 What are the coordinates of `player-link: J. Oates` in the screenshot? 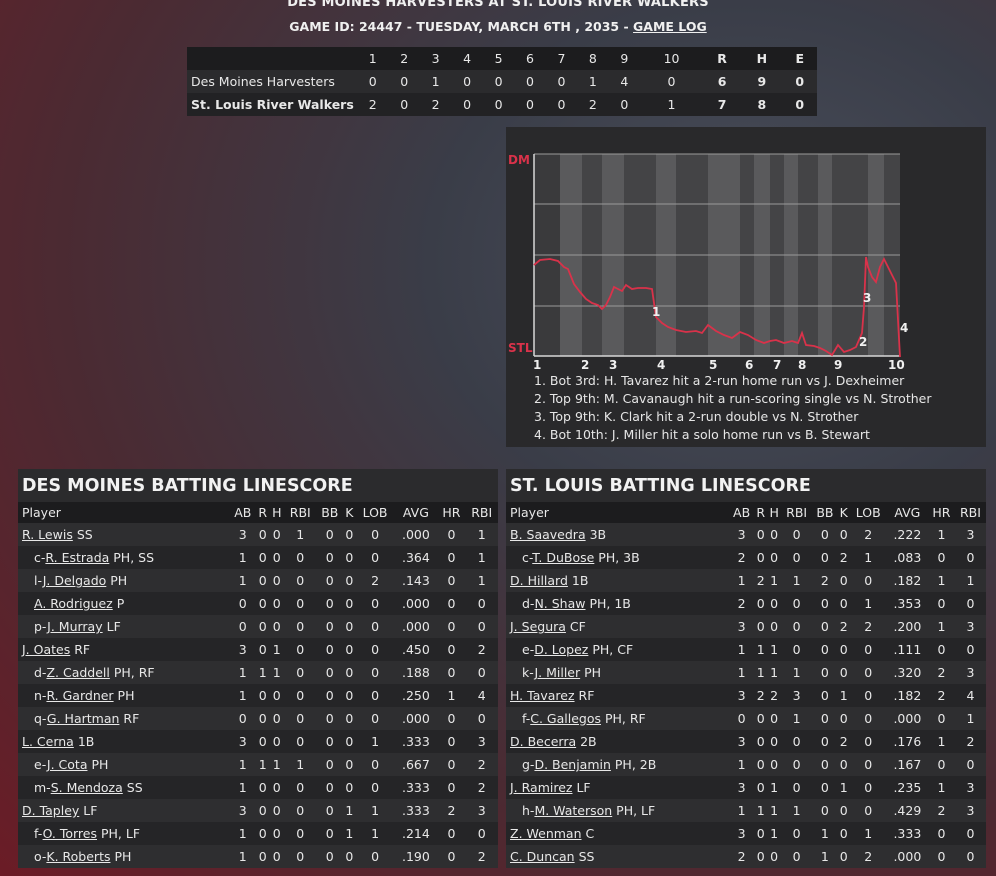 It's located at (46, 649).